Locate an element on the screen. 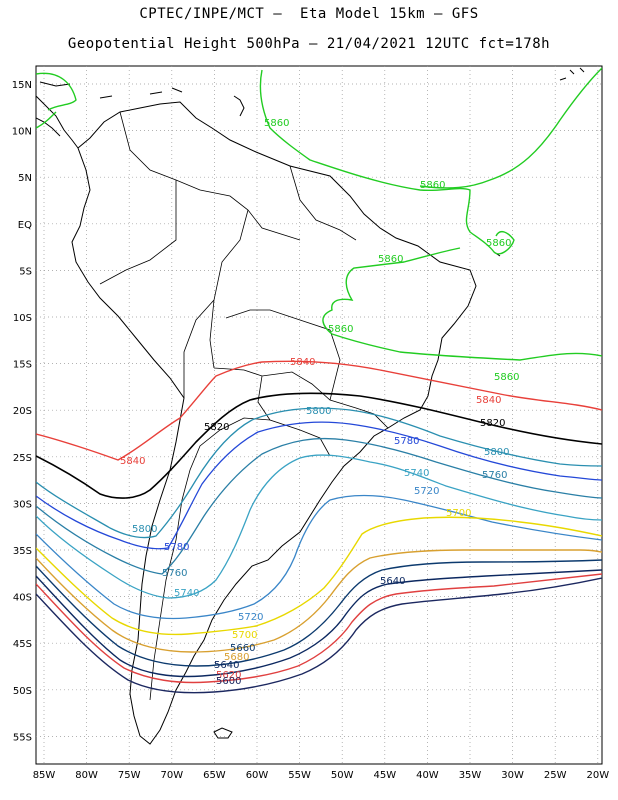 The height and width of the screenshot is (800, 618). label-5820-a: 5820 is located at coordinates (216, 427).